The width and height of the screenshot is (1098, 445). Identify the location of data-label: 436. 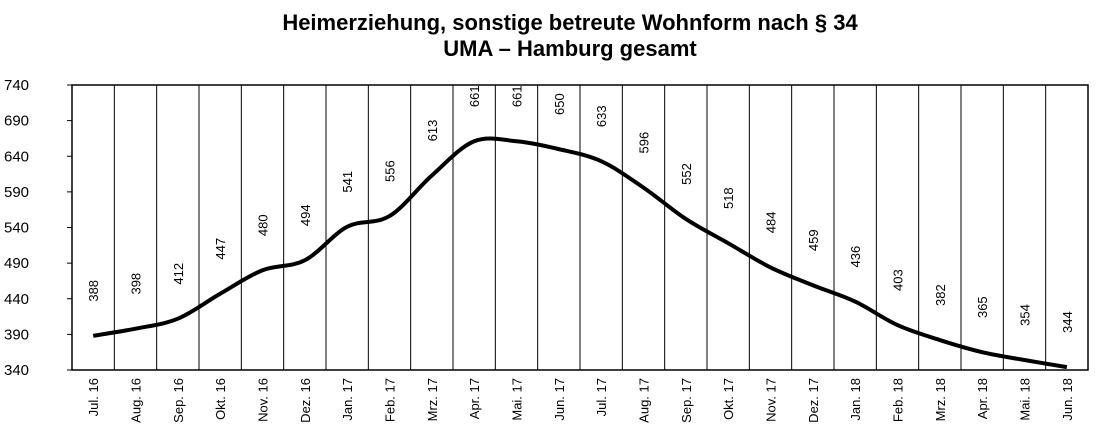
(855, 257).